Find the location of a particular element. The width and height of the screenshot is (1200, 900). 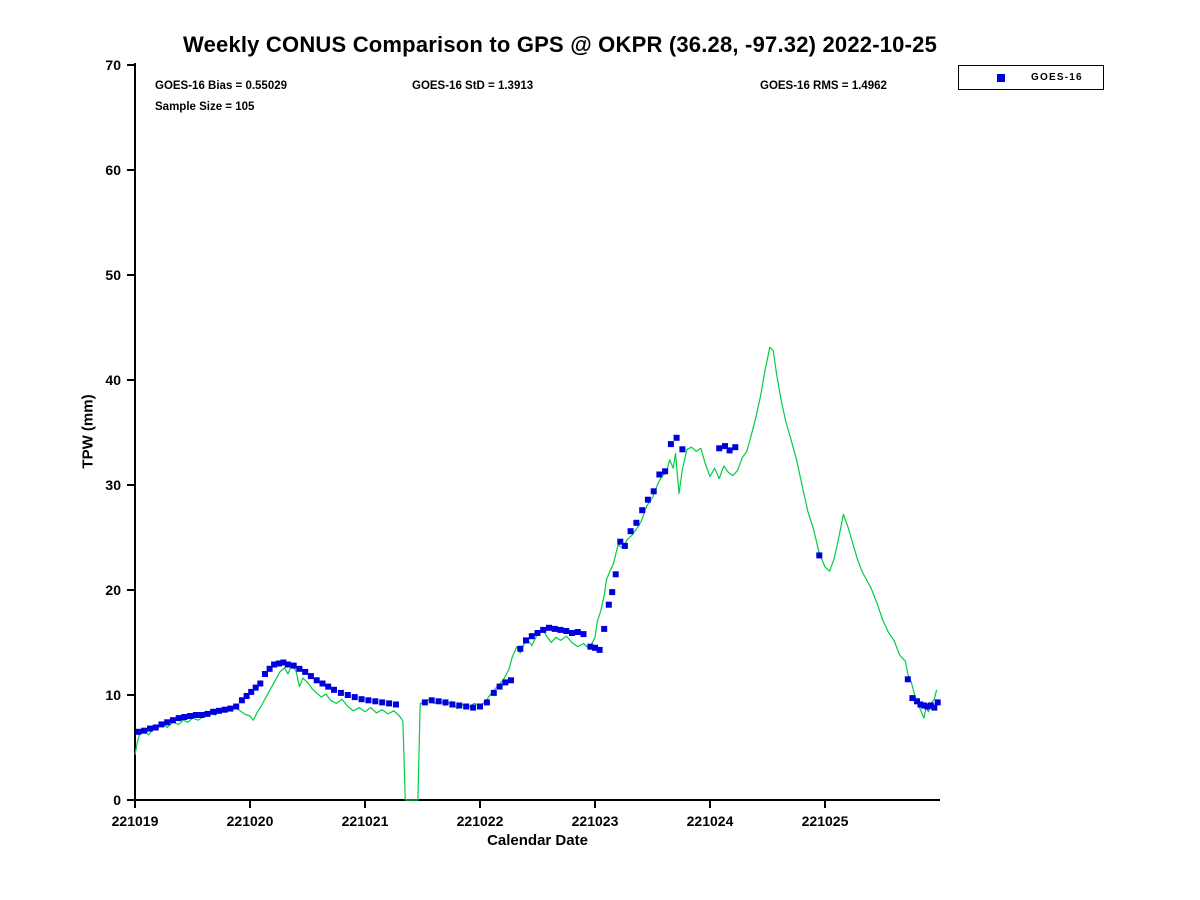

legend: GOES-16 is located at coordinates (1031, 77).